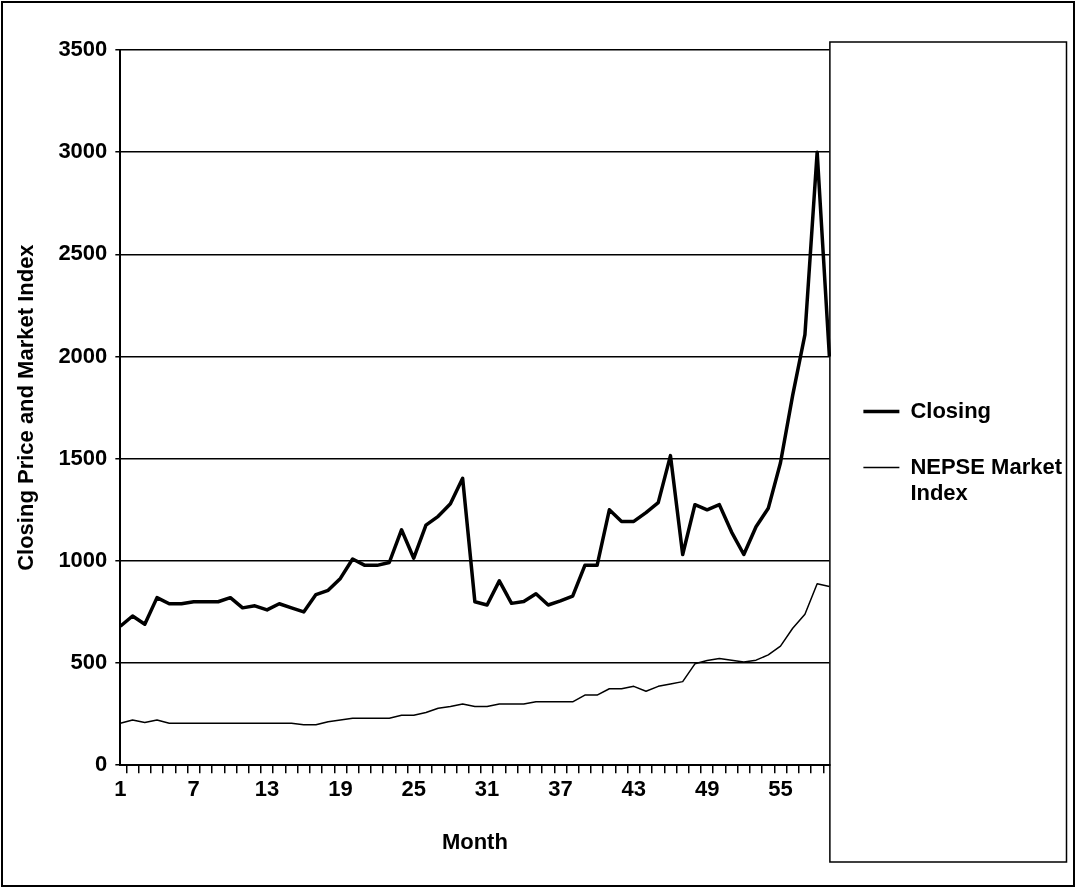 The height and width of the screenshot is (888, 1076). Describe the element at coordinates (83, 457) in the screenshot. I see `y-tick-label: 1500` at that location.